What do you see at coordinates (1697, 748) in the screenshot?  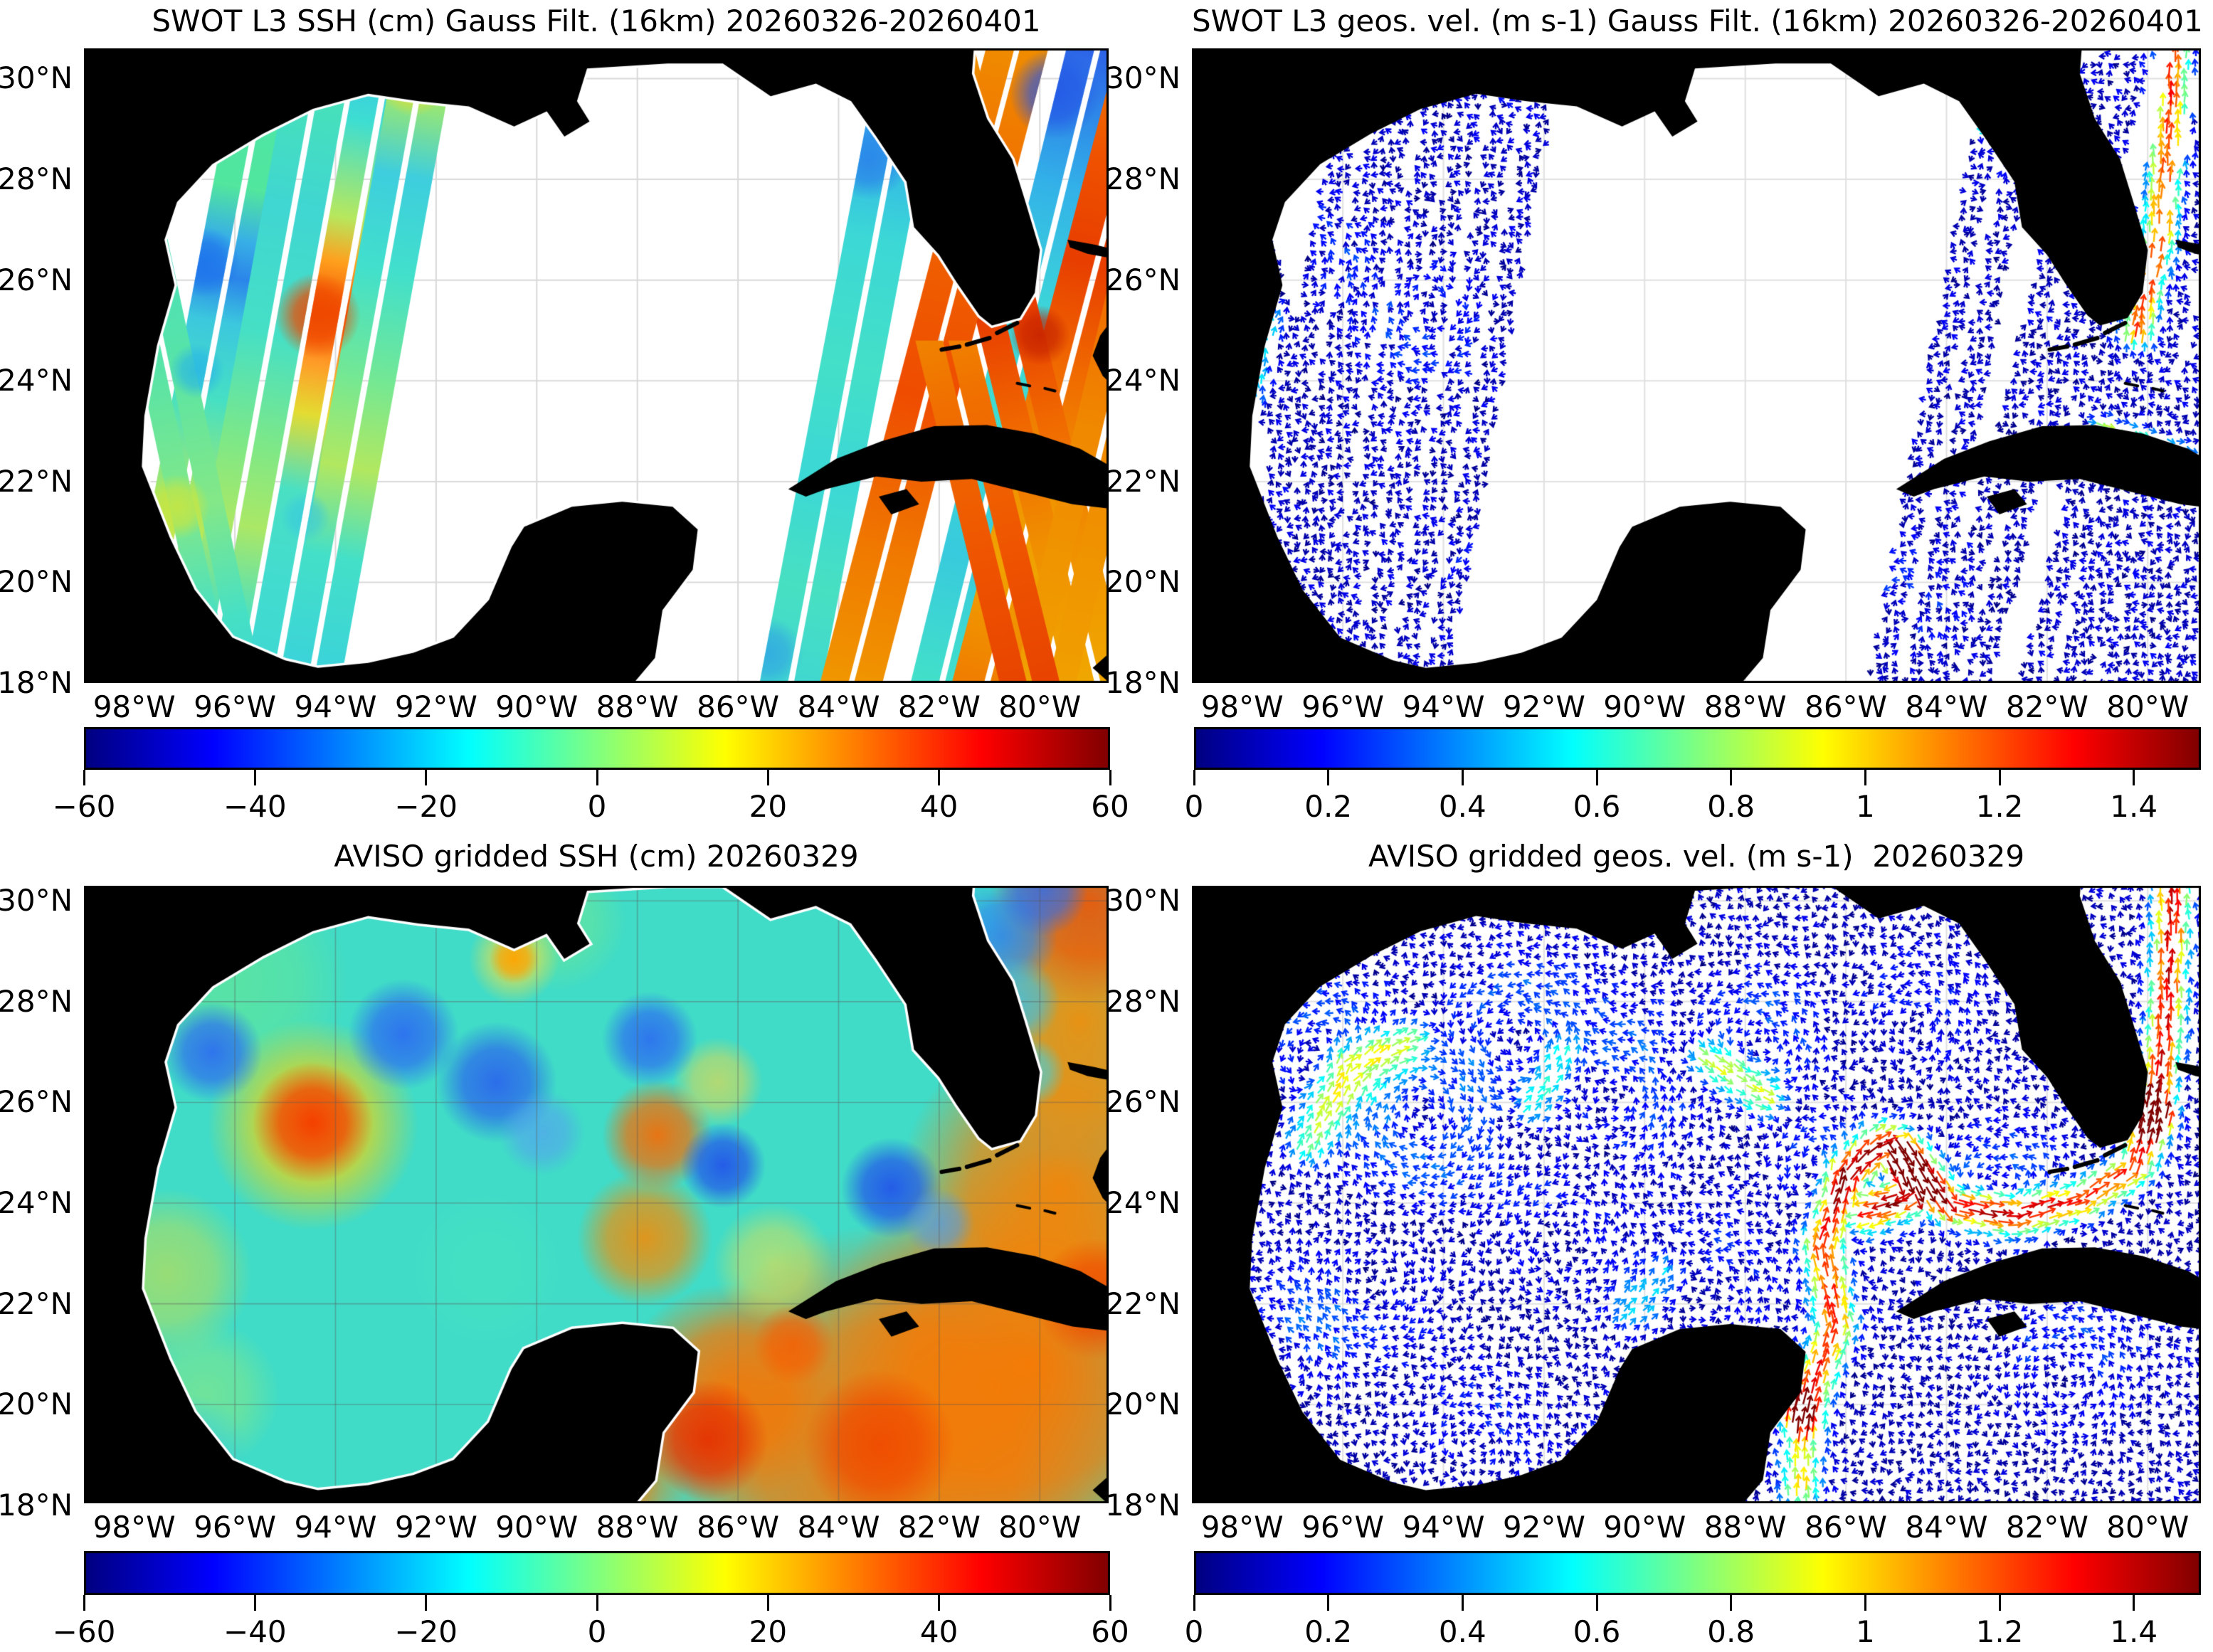 I see `vel-colorbar-canvas` at bounding box center [1697, 748].